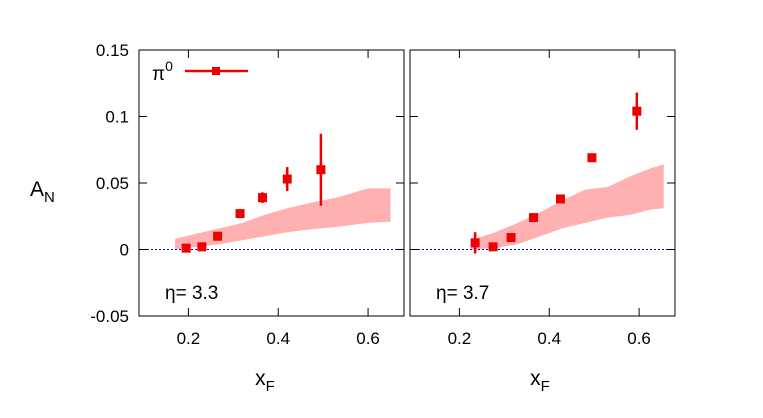 This screenshot has width=763, height=418. Describe the element at coordinates (124, 250) in the screenshot. I see `y-tick-label: 0` at that location.